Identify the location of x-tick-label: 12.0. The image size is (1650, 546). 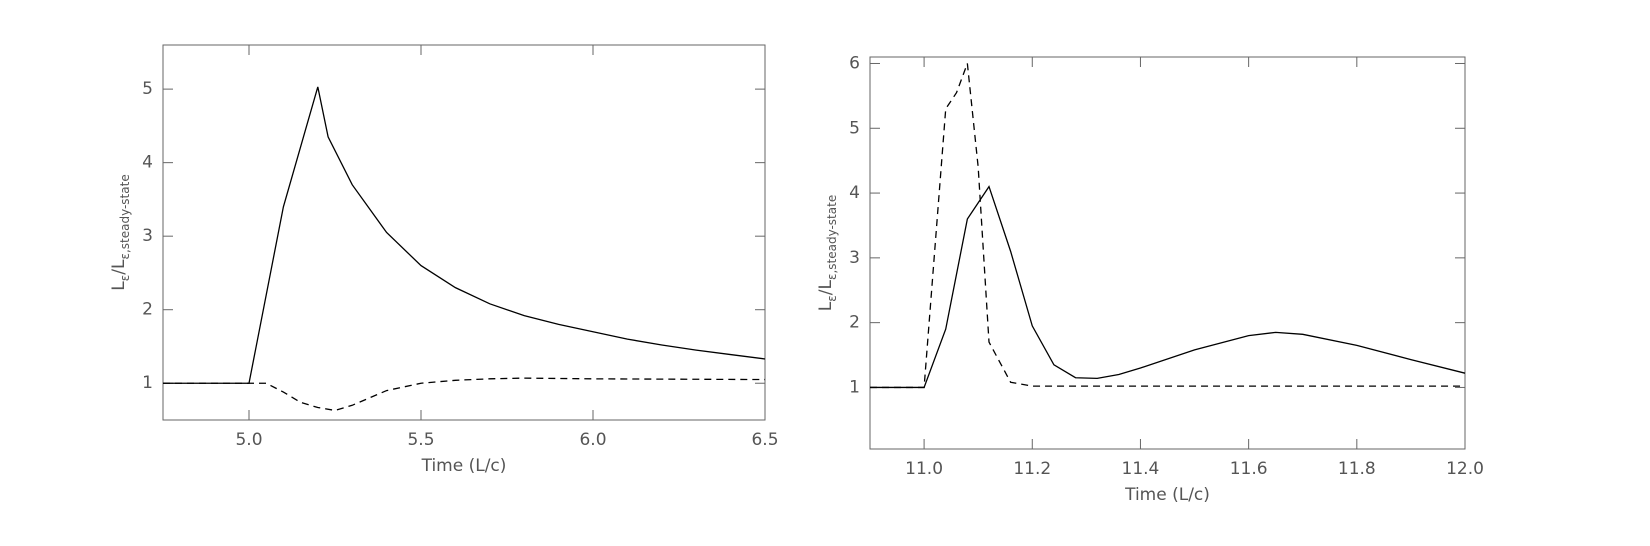
(1465, 469).